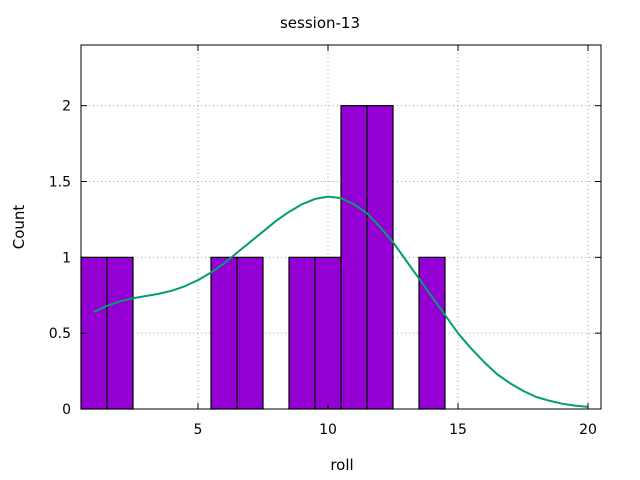 This screenshot has width=640, height=480. Describe the element at coordinates (320, 23) in the screenshot. I see `chart-title: session-13` at that location.